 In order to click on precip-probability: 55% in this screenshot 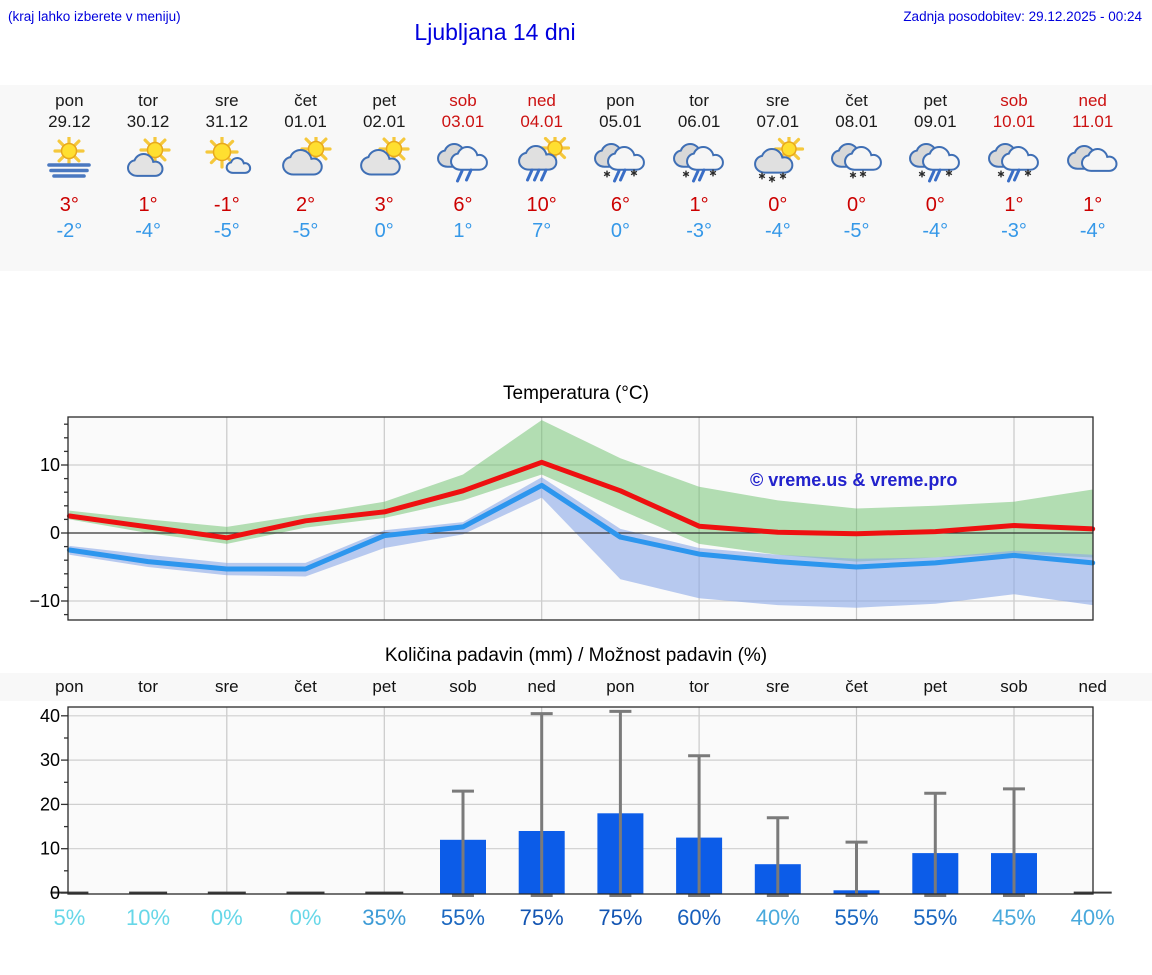, I will do `click(856, 917)`.